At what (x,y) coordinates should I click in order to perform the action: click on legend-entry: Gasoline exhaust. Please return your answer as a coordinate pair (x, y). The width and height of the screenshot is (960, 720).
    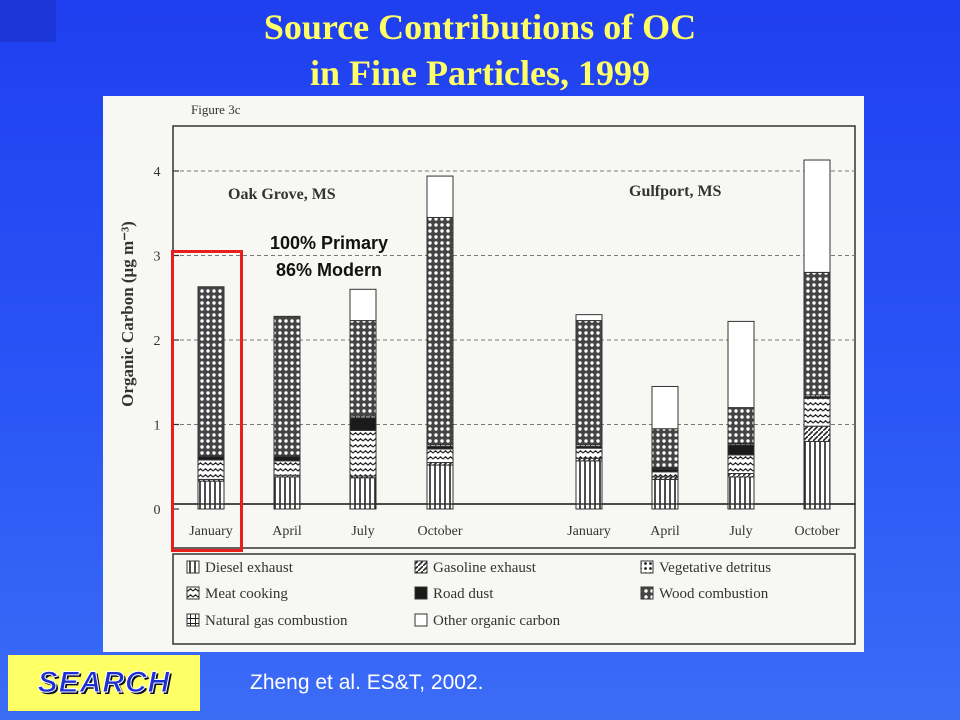
    Looking at the image, I should click on (485, 568).